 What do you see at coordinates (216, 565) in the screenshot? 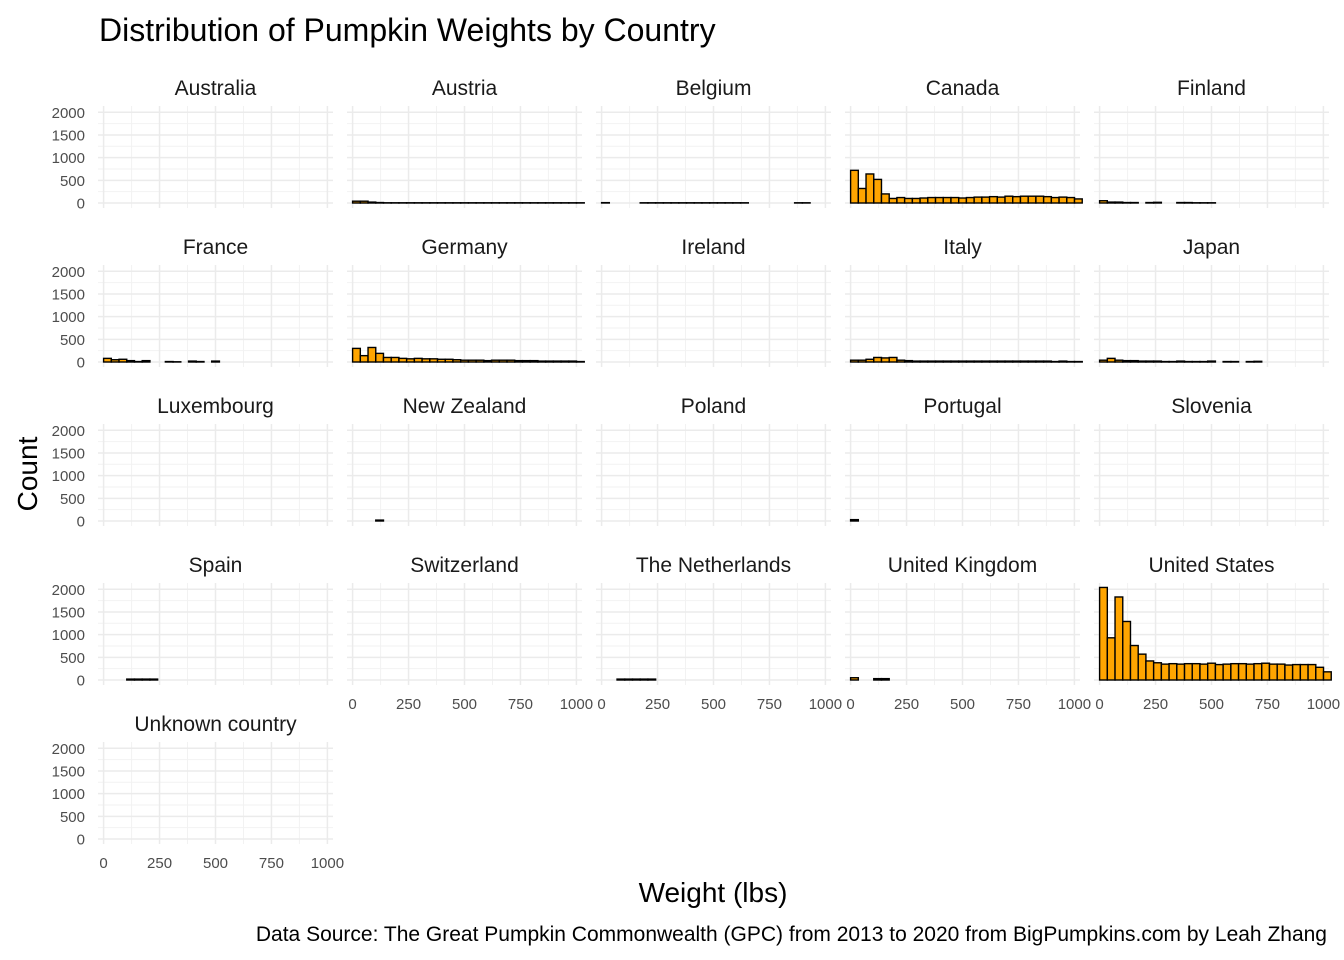
I see `facet-label-spain: Spain` at bounding box center [216, 565].